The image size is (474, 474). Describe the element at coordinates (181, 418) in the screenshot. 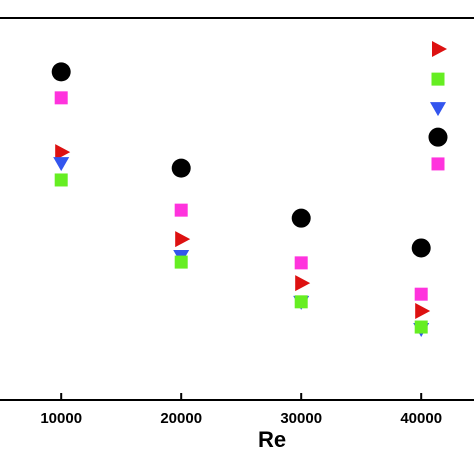

I see `x-tick-label: 20000` at that location.